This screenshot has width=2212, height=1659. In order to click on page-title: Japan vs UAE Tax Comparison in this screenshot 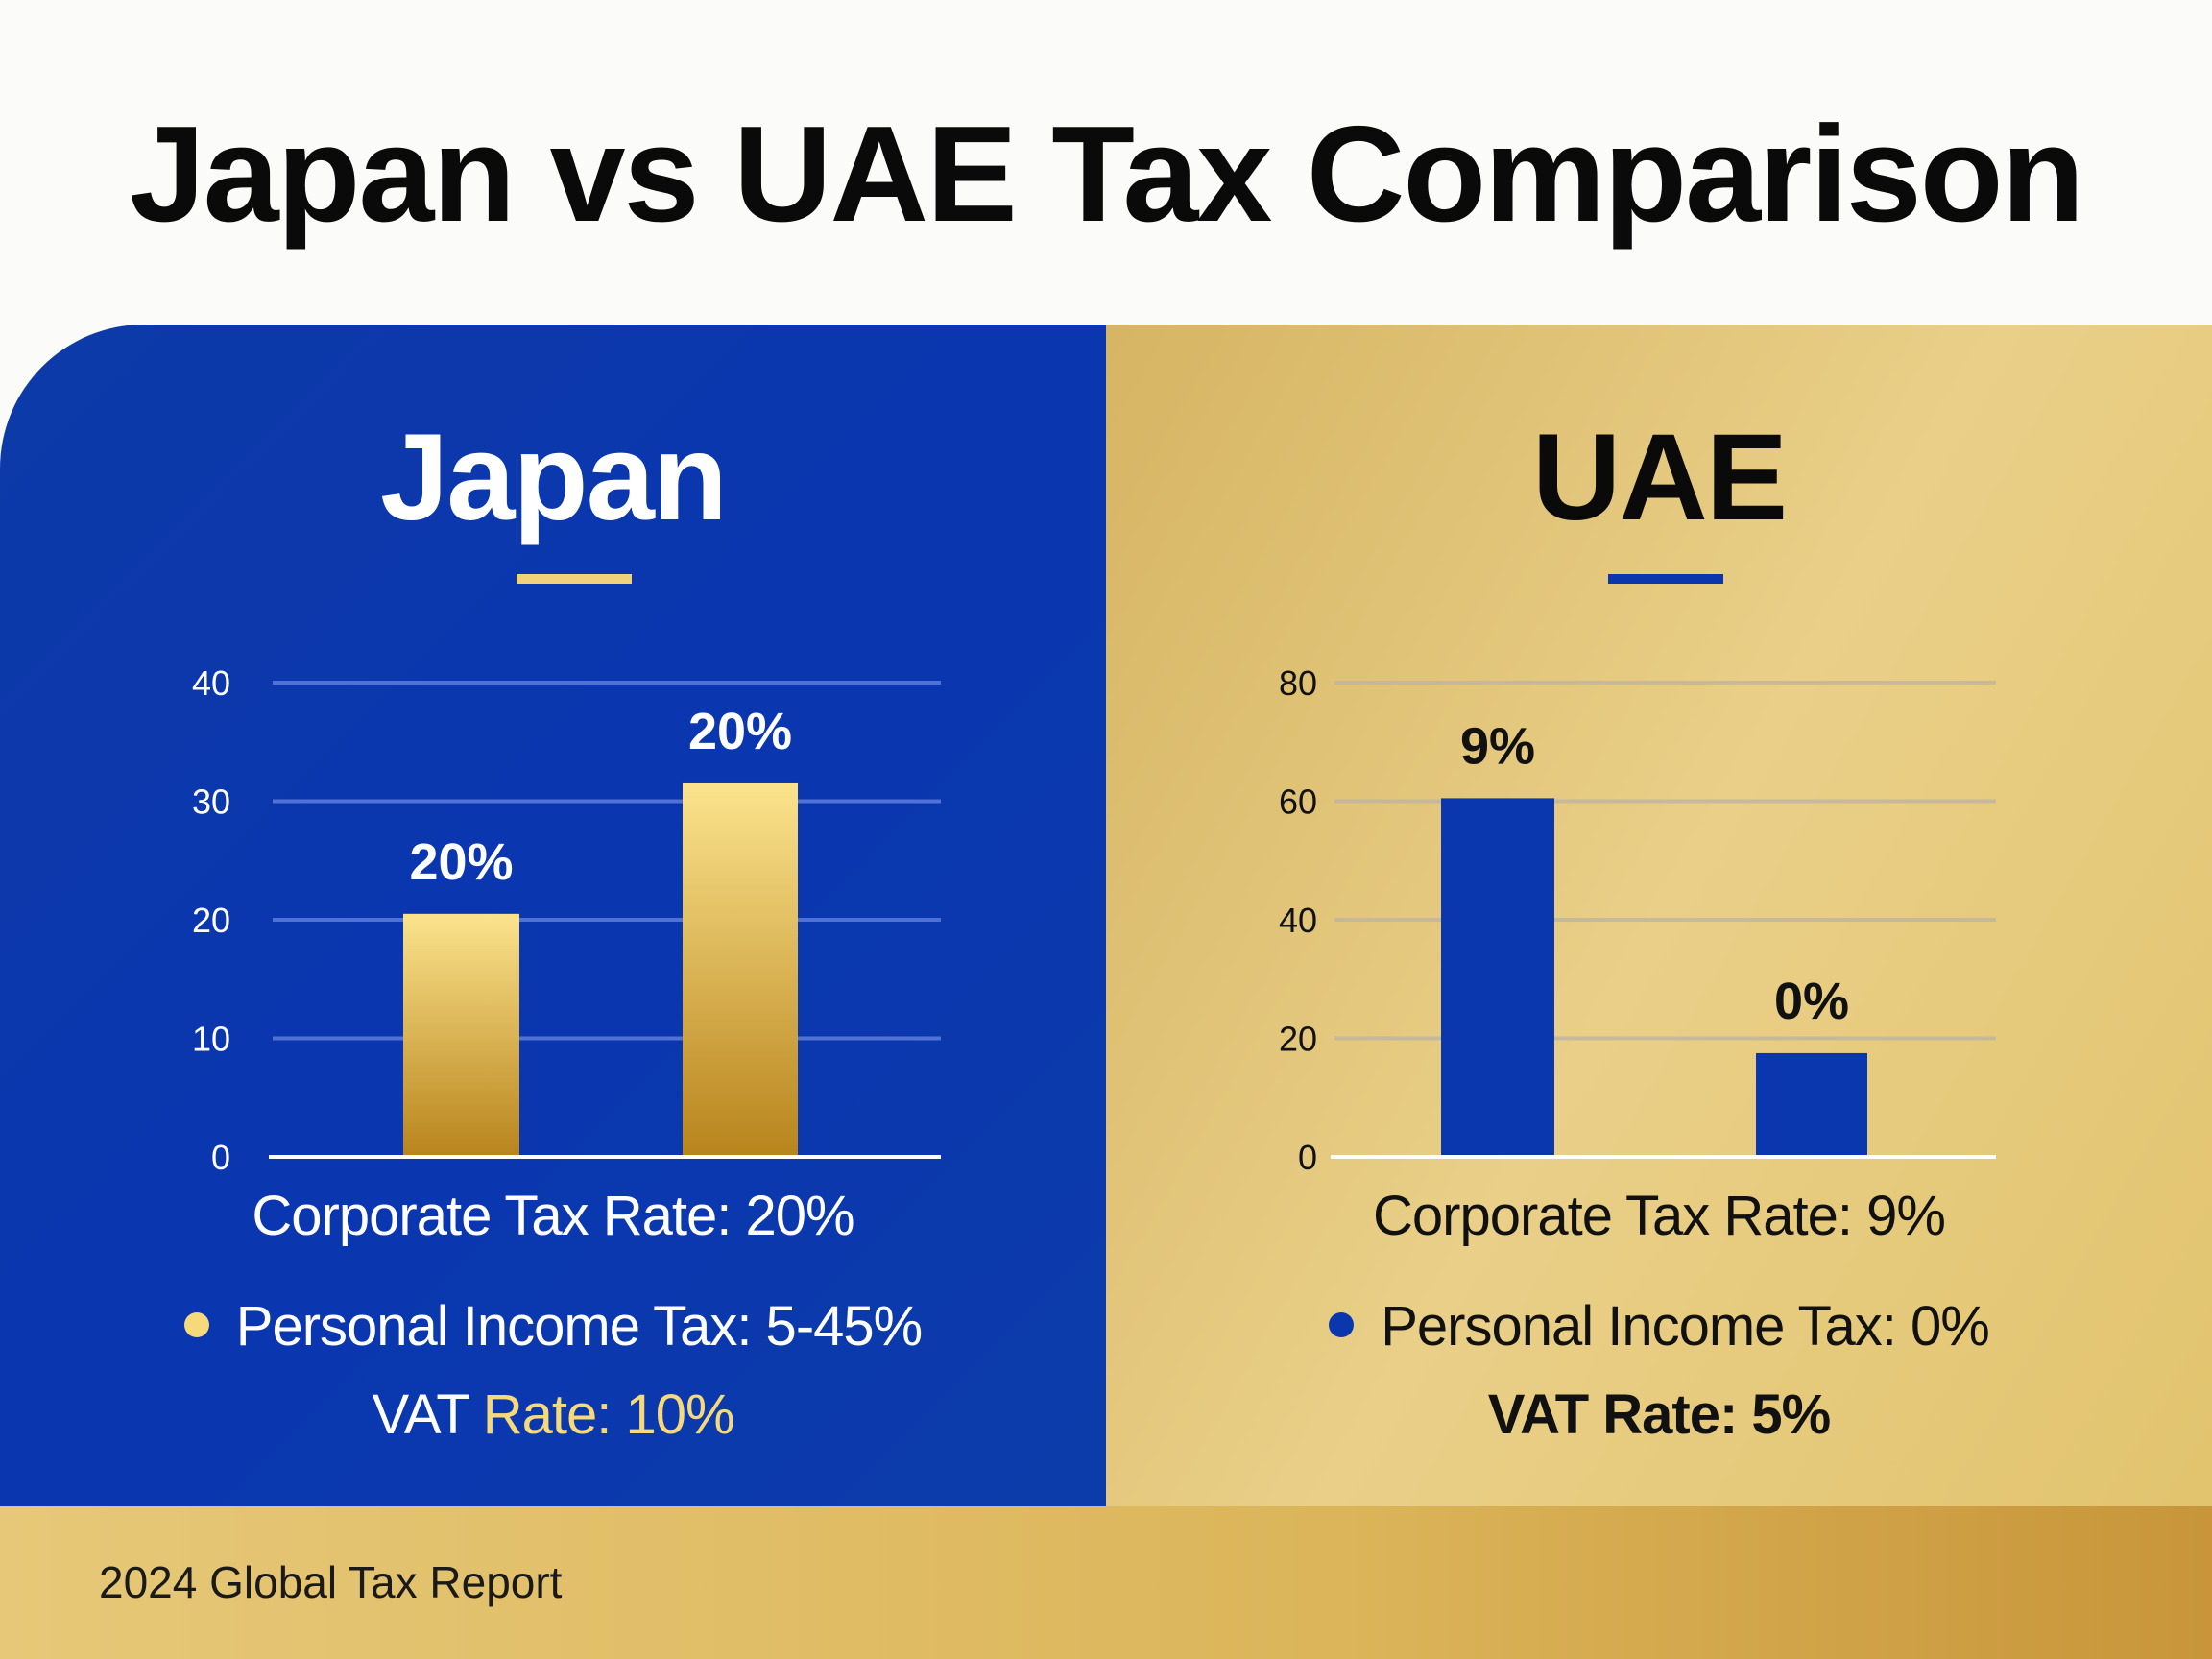, I will do `click(1107, 174)`.